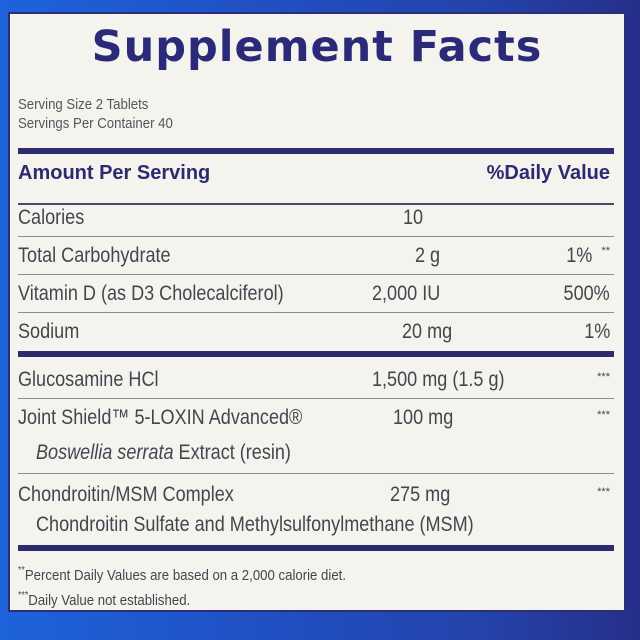 This screenshot has height=640, width=640. I want to click on row-vitd-amount: 2,000 IU, so click(406, 293).